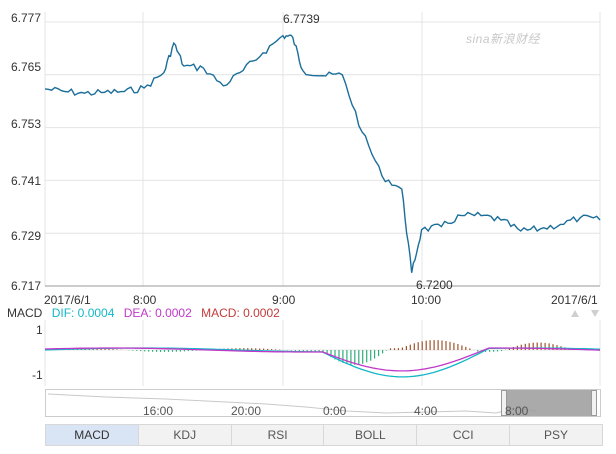  I want to click on tab-rsi: RSI, so click(278, 435).